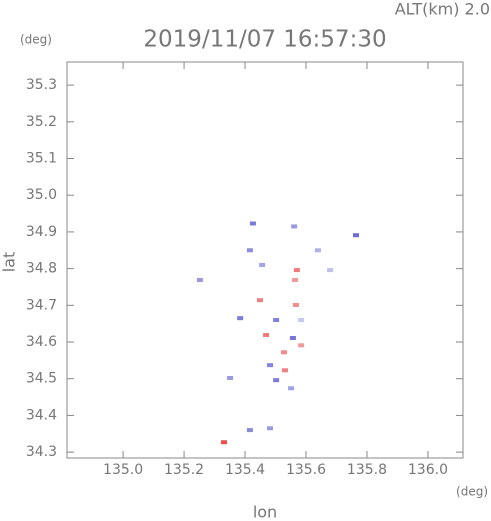 This screenshot has height=521, width=491. Describe the element at coordinates (36, 40) in the screenshot. I see `y-unit: (deg)` at that location.